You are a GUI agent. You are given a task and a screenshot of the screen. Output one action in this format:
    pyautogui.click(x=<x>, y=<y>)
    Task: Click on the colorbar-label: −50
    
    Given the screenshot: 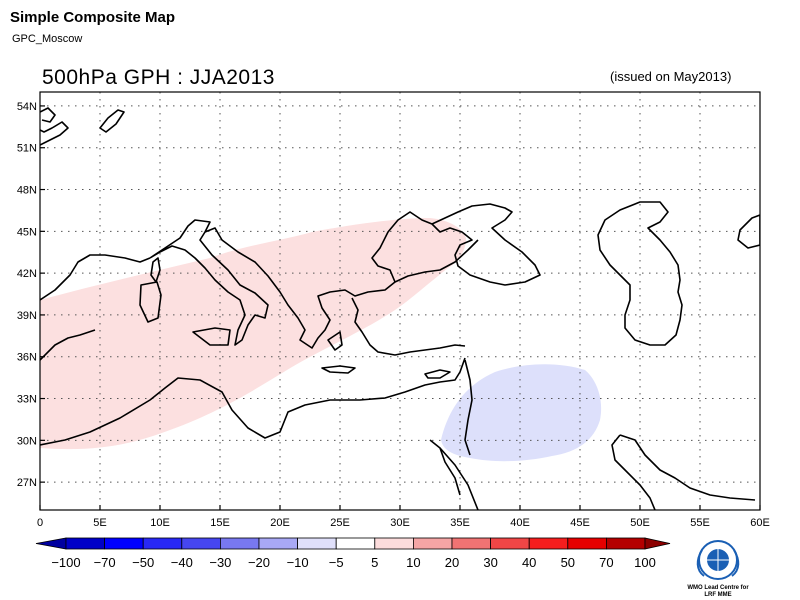 What is the action you would take?
    pyautogui.click(x=143, y=562)
    